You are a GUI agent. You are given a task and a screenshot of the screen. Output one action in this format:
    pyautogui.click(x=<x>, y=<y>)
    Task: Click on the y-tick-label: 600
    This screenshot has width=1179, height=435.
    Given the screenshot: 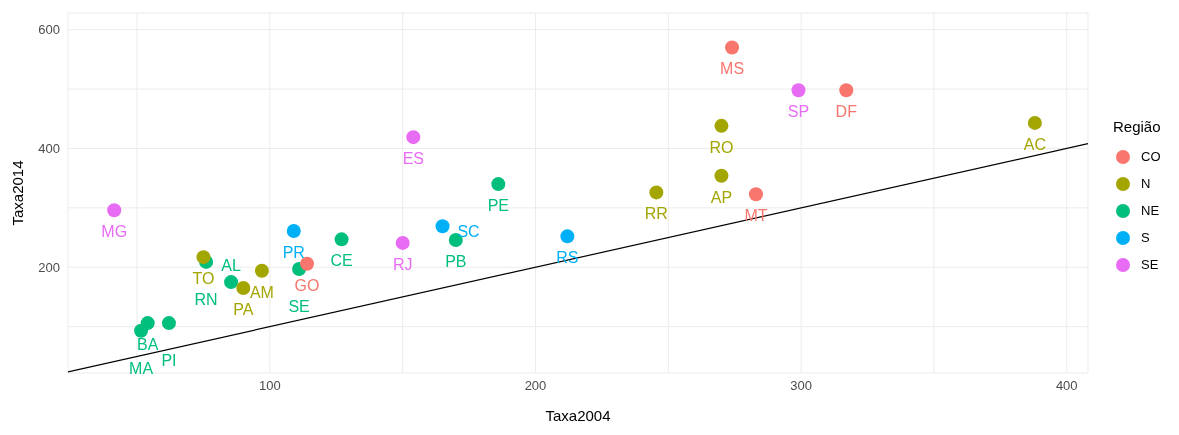 What is the action you would take?
    pyautogui.click(x=49, y=30)
    